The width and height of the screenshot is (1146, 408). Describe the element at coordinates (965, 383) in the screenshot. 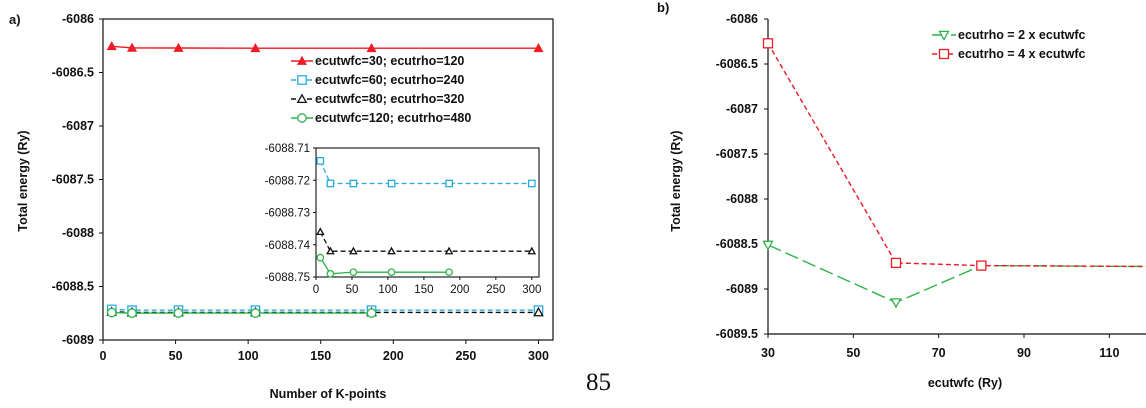

I see `chart-b-xlabel: ecutwfc (Ry)` at that location.